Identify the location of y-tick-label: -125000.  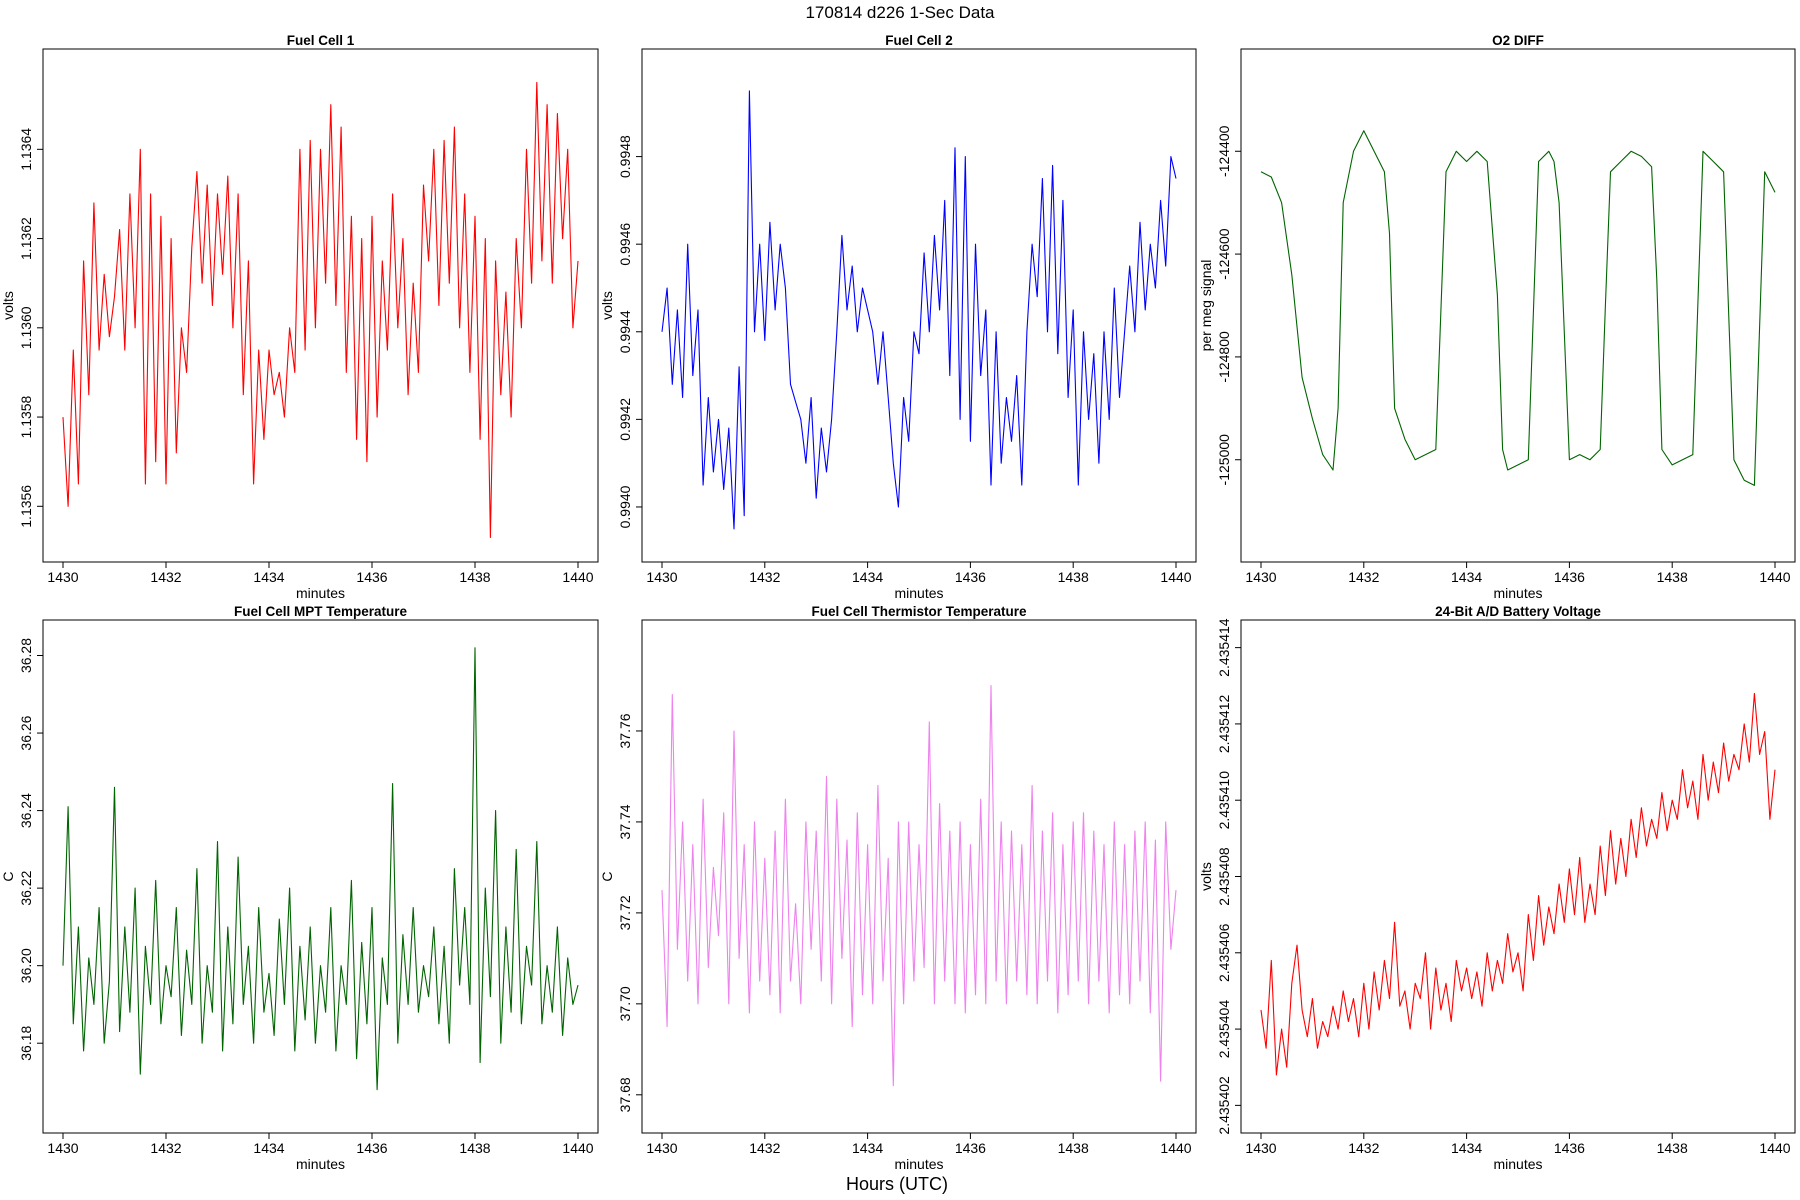
(1224, 460).